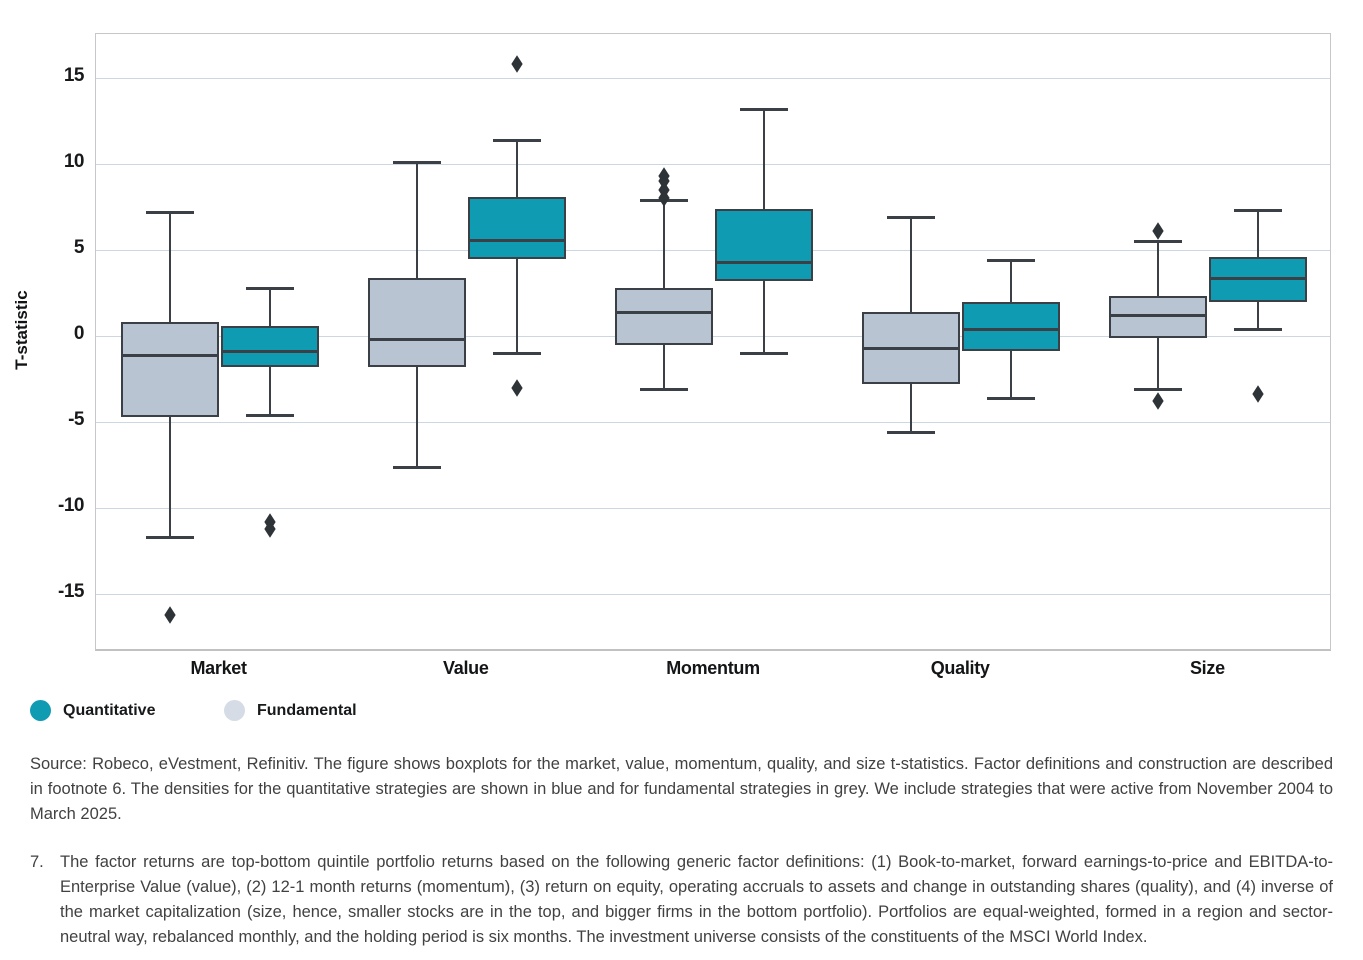 The image size is (1363, 960). Describe the element at coordinates (109, 710) in the screenshot. I see `legend-label: Quantitative` at that location.